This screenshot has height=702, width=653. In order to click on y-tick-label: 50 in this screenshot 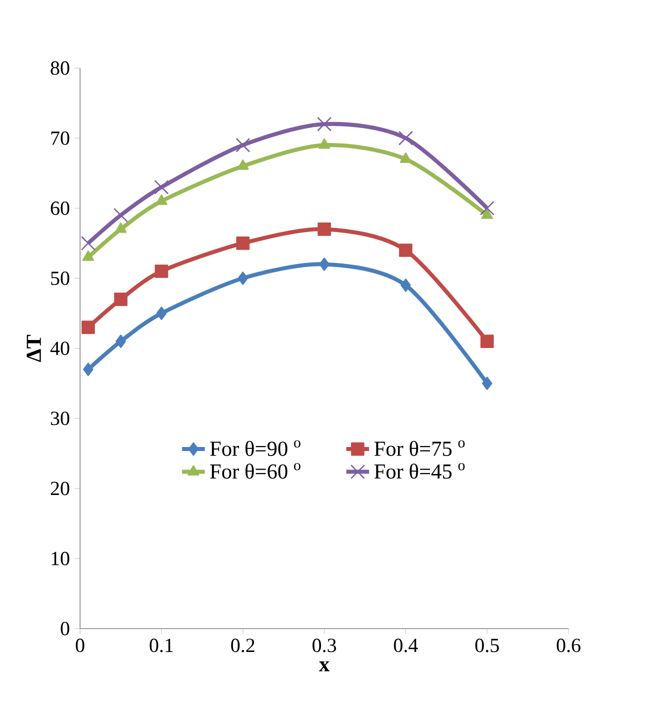, I will do `click(60, 279)`.